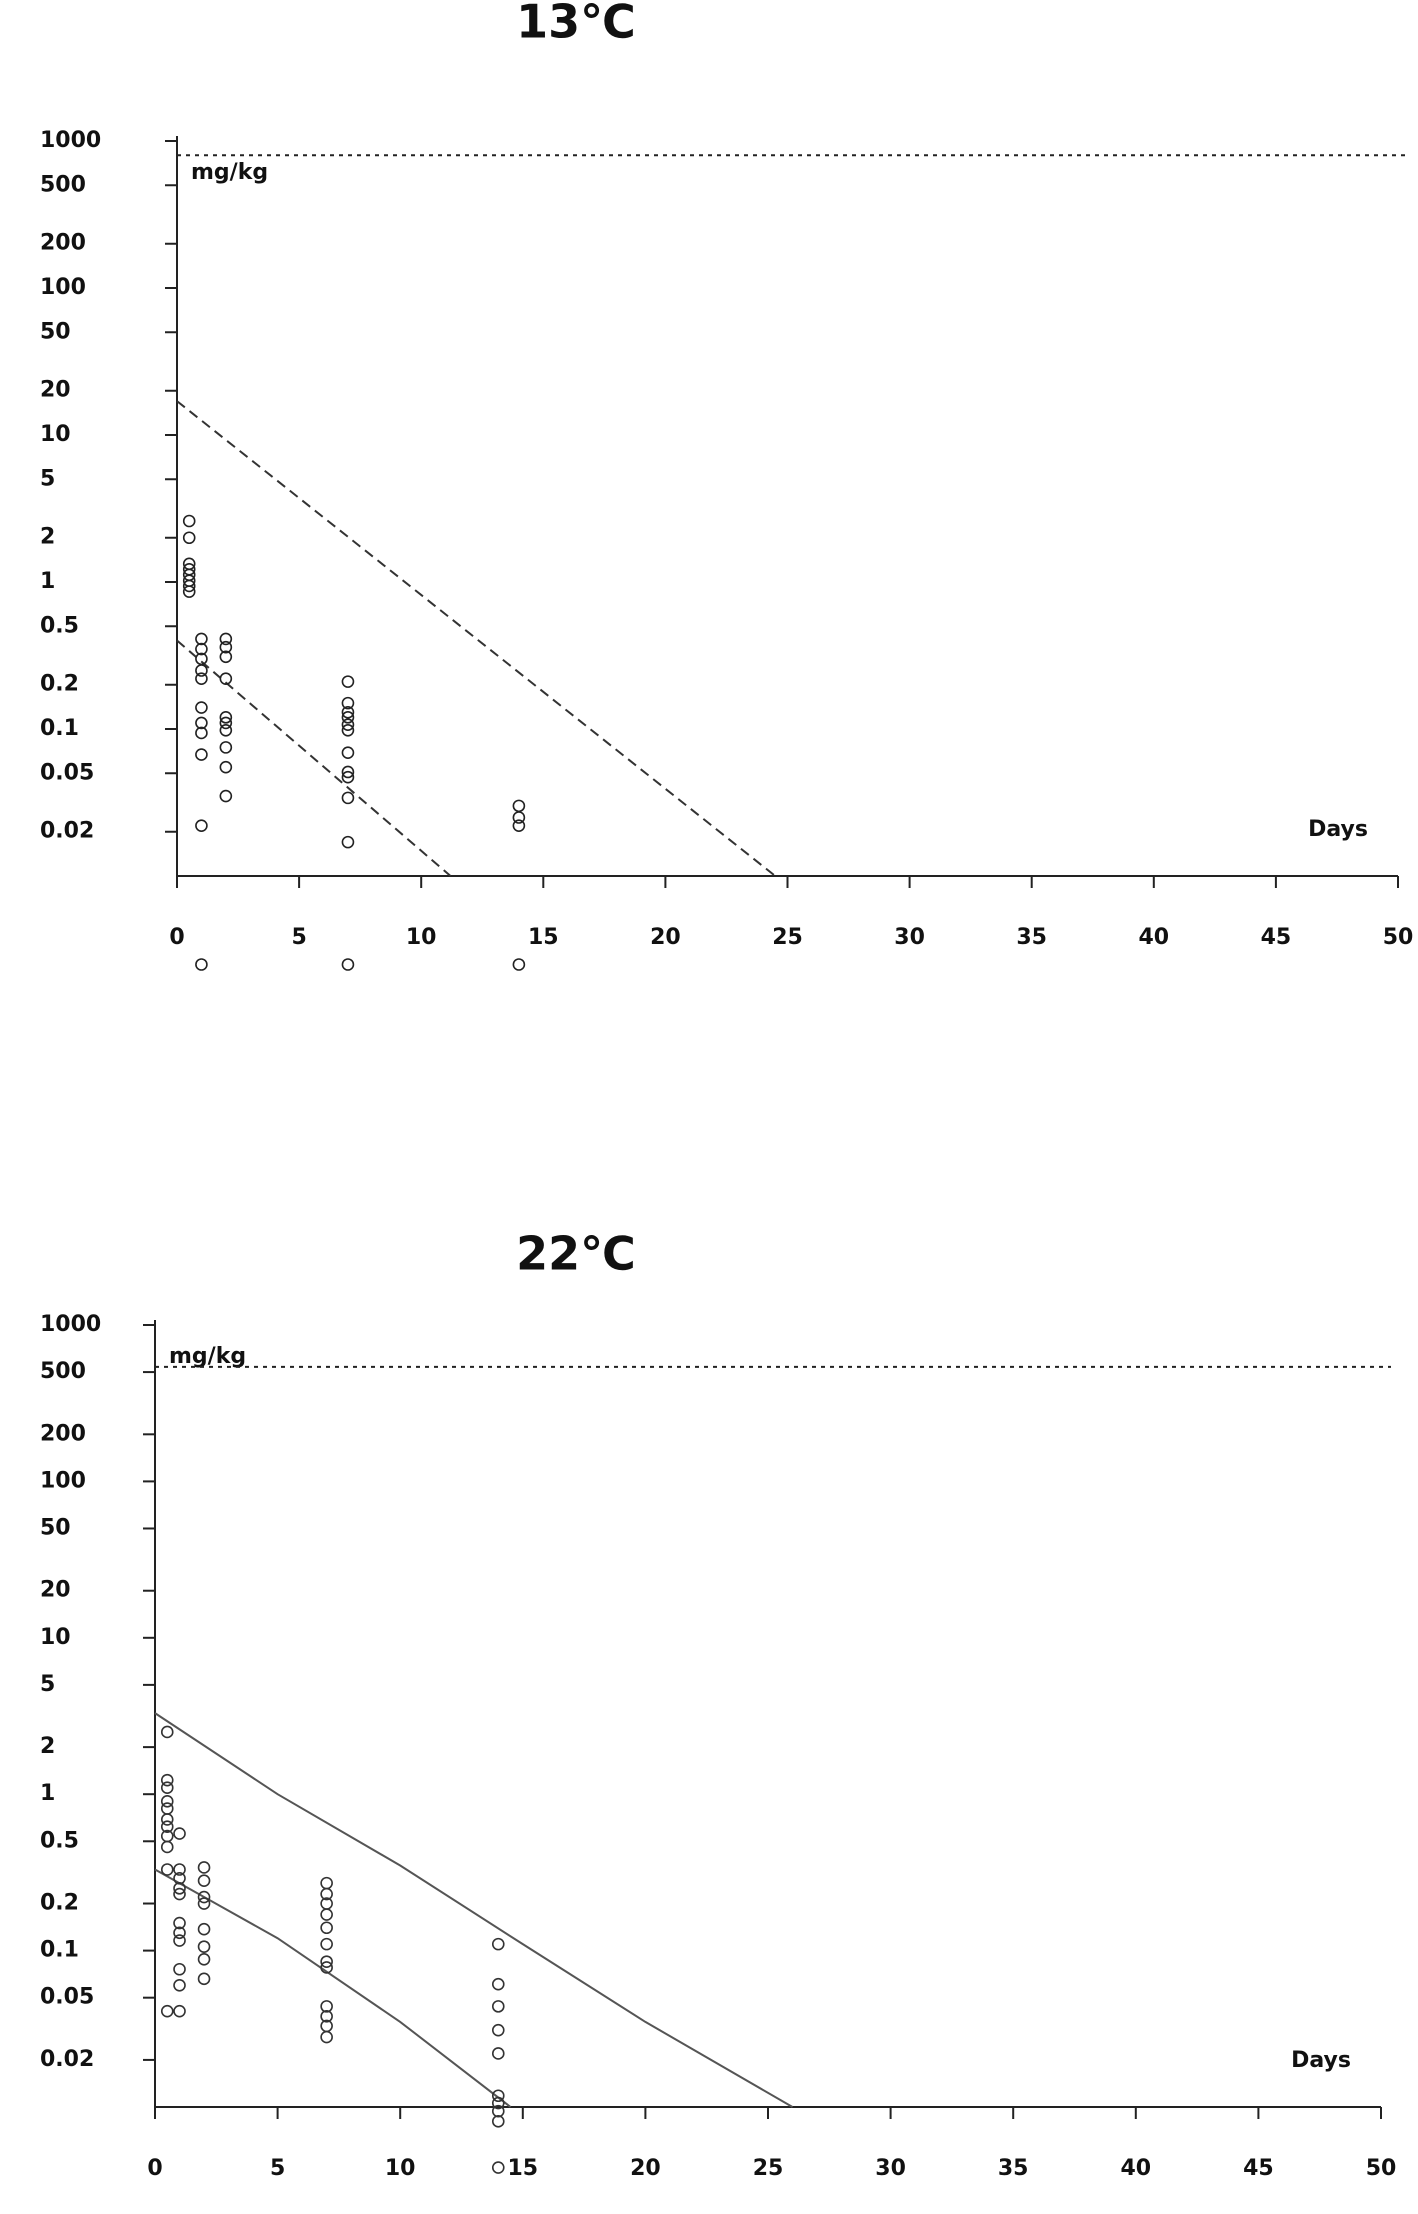  Describe the element at coordinates (55, 1527) in the screenshot. I see `y-tick-label: 50` at that location.